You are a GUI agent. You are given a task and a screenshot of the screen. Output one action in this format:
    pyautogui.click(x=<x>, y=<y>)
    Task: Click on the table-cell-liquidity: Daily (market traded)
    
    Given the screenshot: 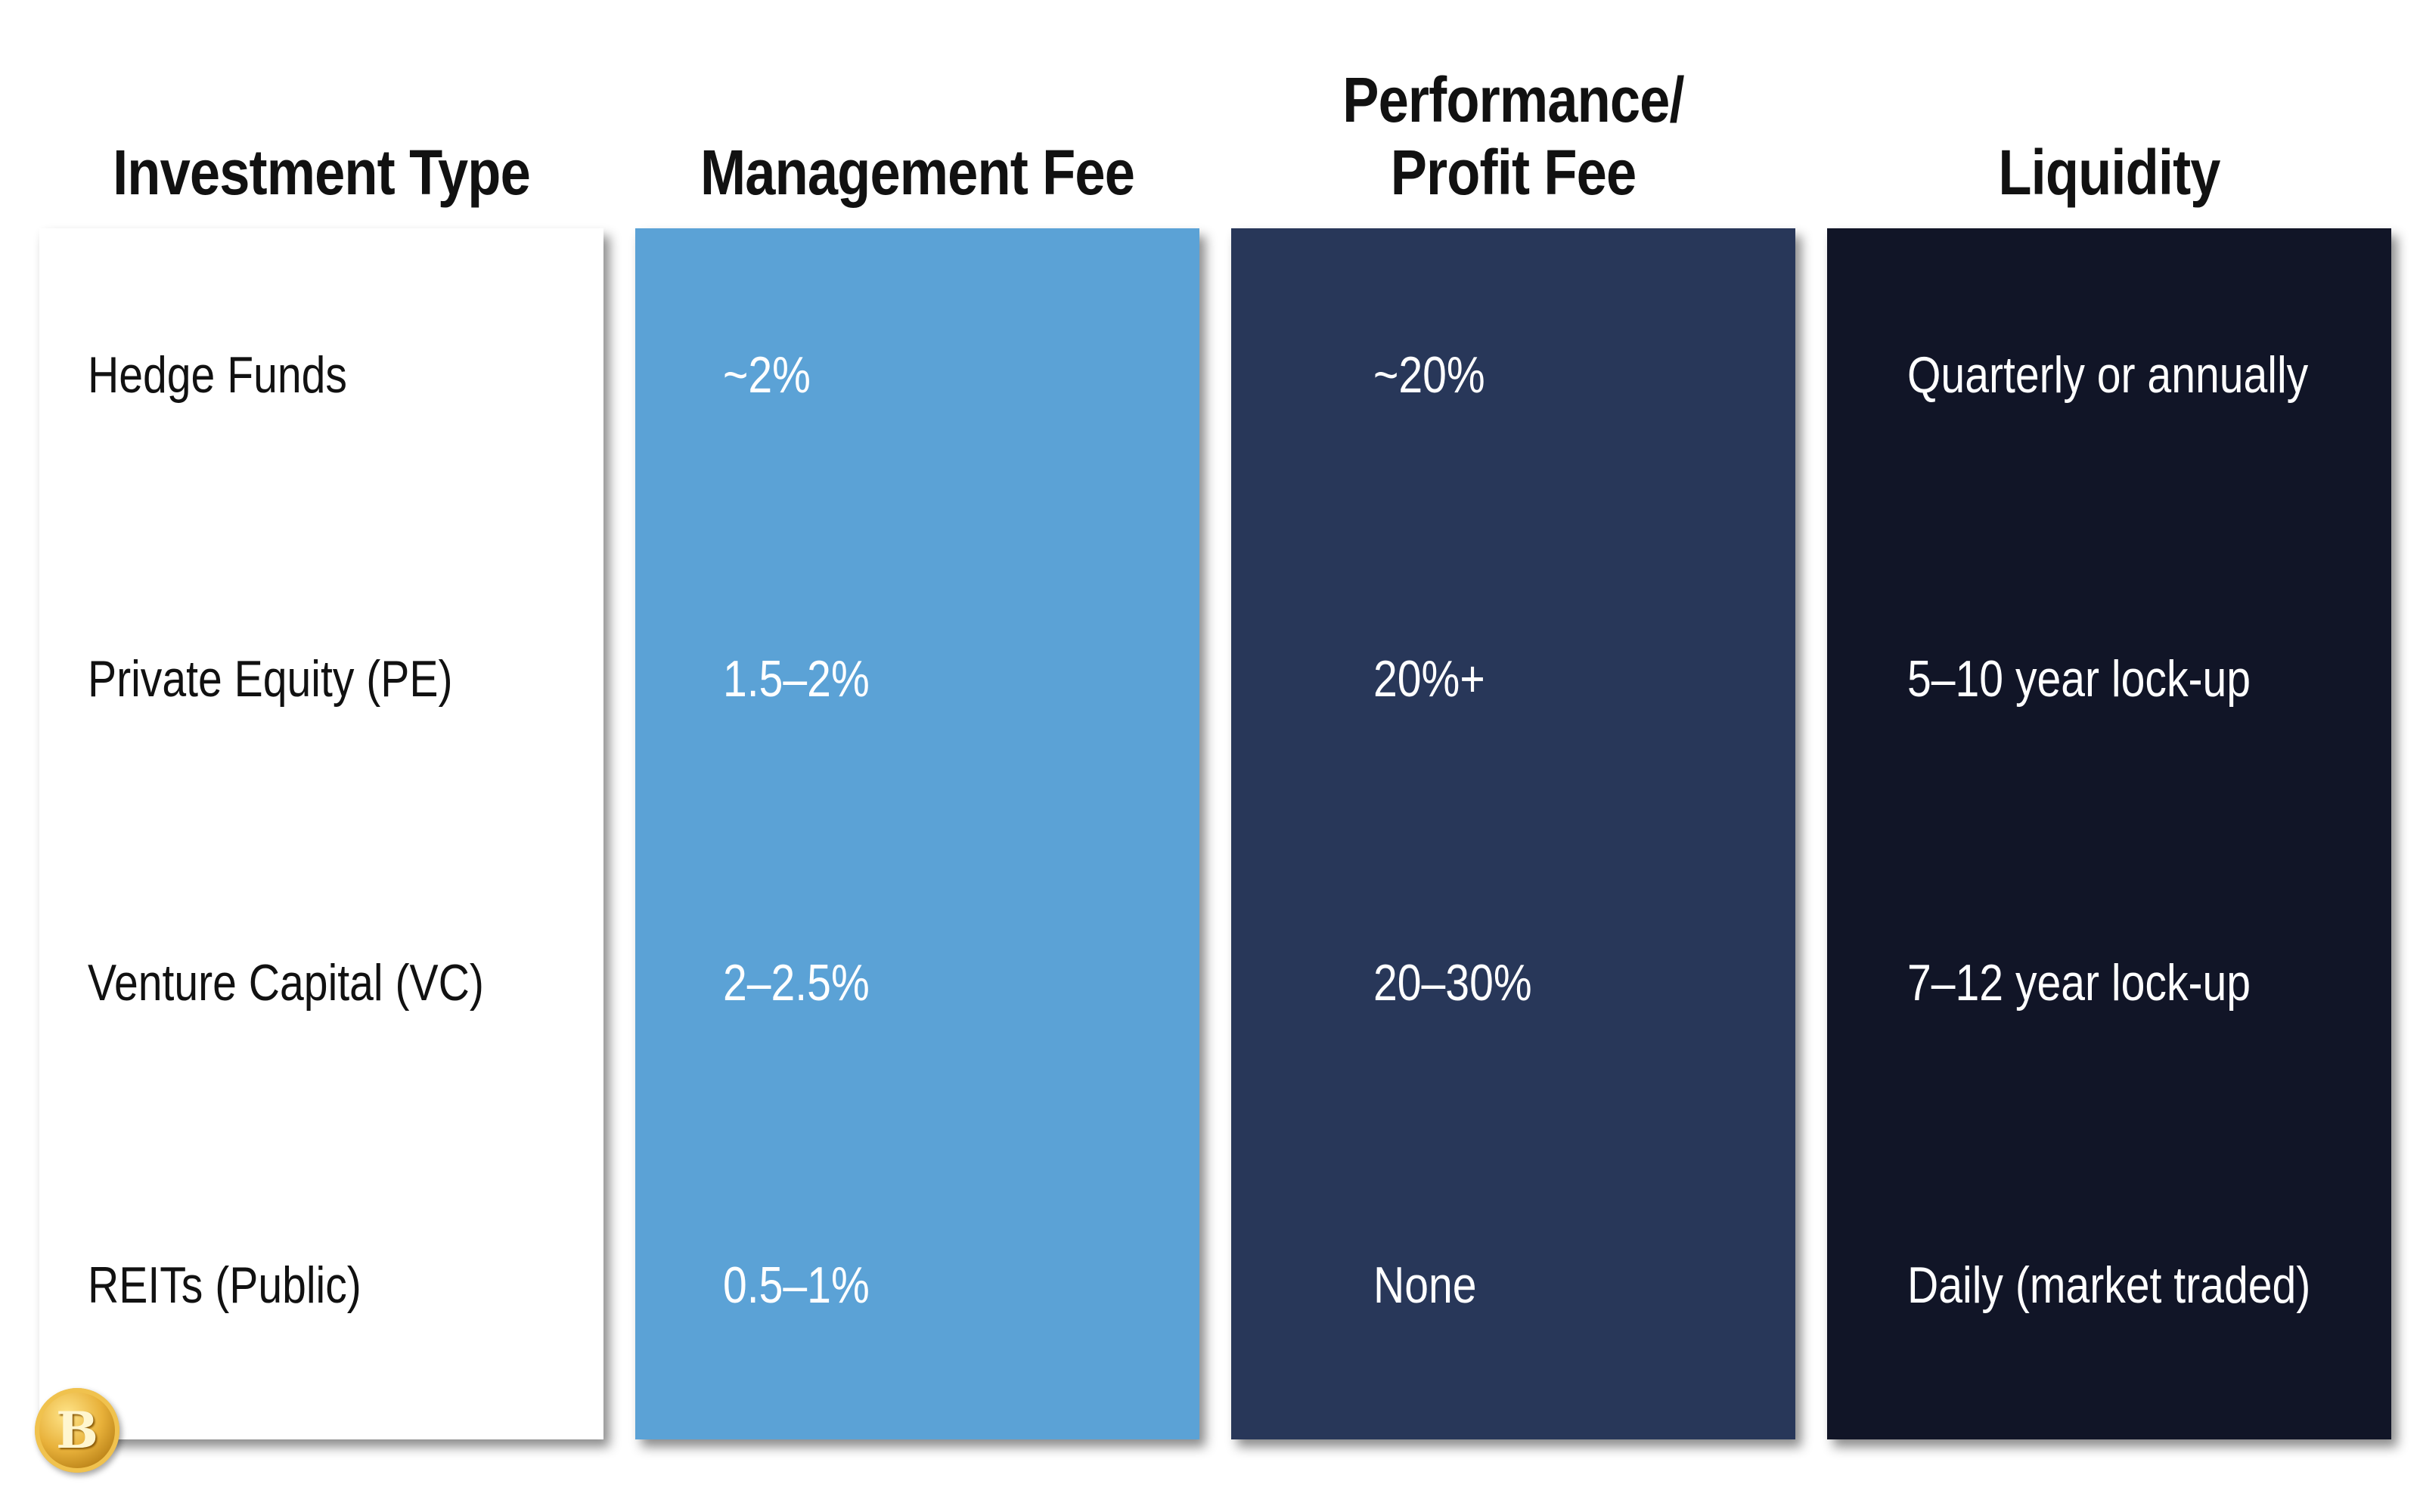 What is the action you would take?
    pyautogui.click(x=2109, y=1285)
    